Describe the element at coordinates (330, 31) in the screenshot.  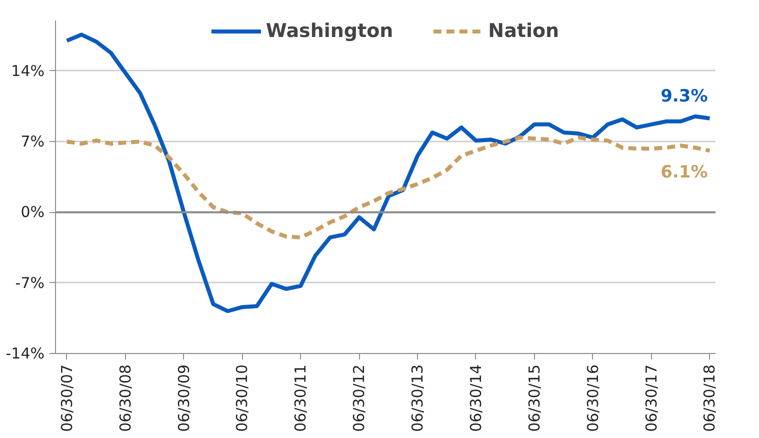
I see `legend-label: Washington` at that location.